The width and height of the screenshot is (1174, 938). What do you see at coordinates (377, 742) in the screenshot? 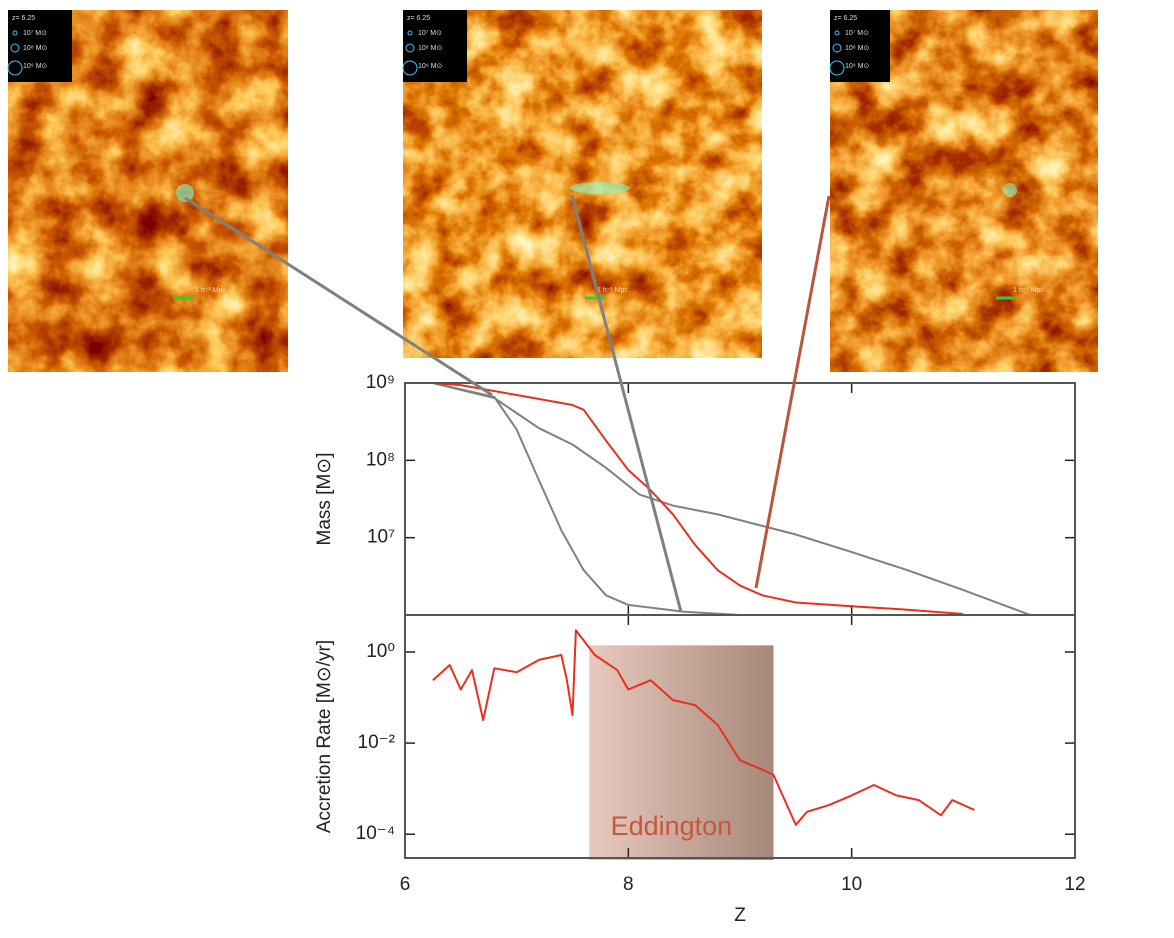
I see `y-tick-label: 10⁻²` at bounding box center [377, 742].